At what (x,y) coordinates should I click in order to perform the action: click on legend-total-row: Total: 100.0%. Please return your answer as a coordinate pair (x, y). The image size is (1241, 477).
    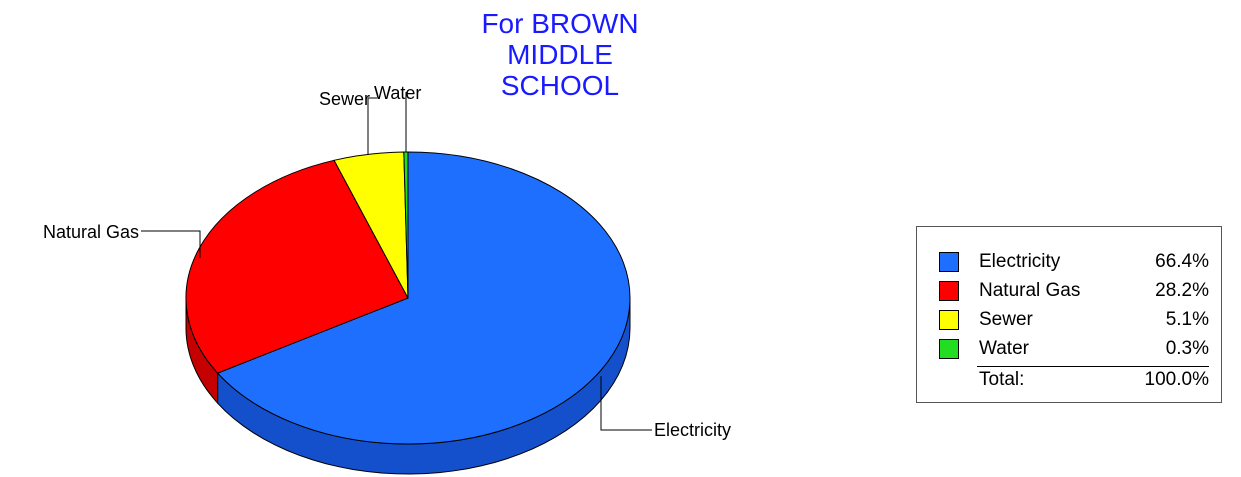
    Looking at the image, I should click on (1077, 381).